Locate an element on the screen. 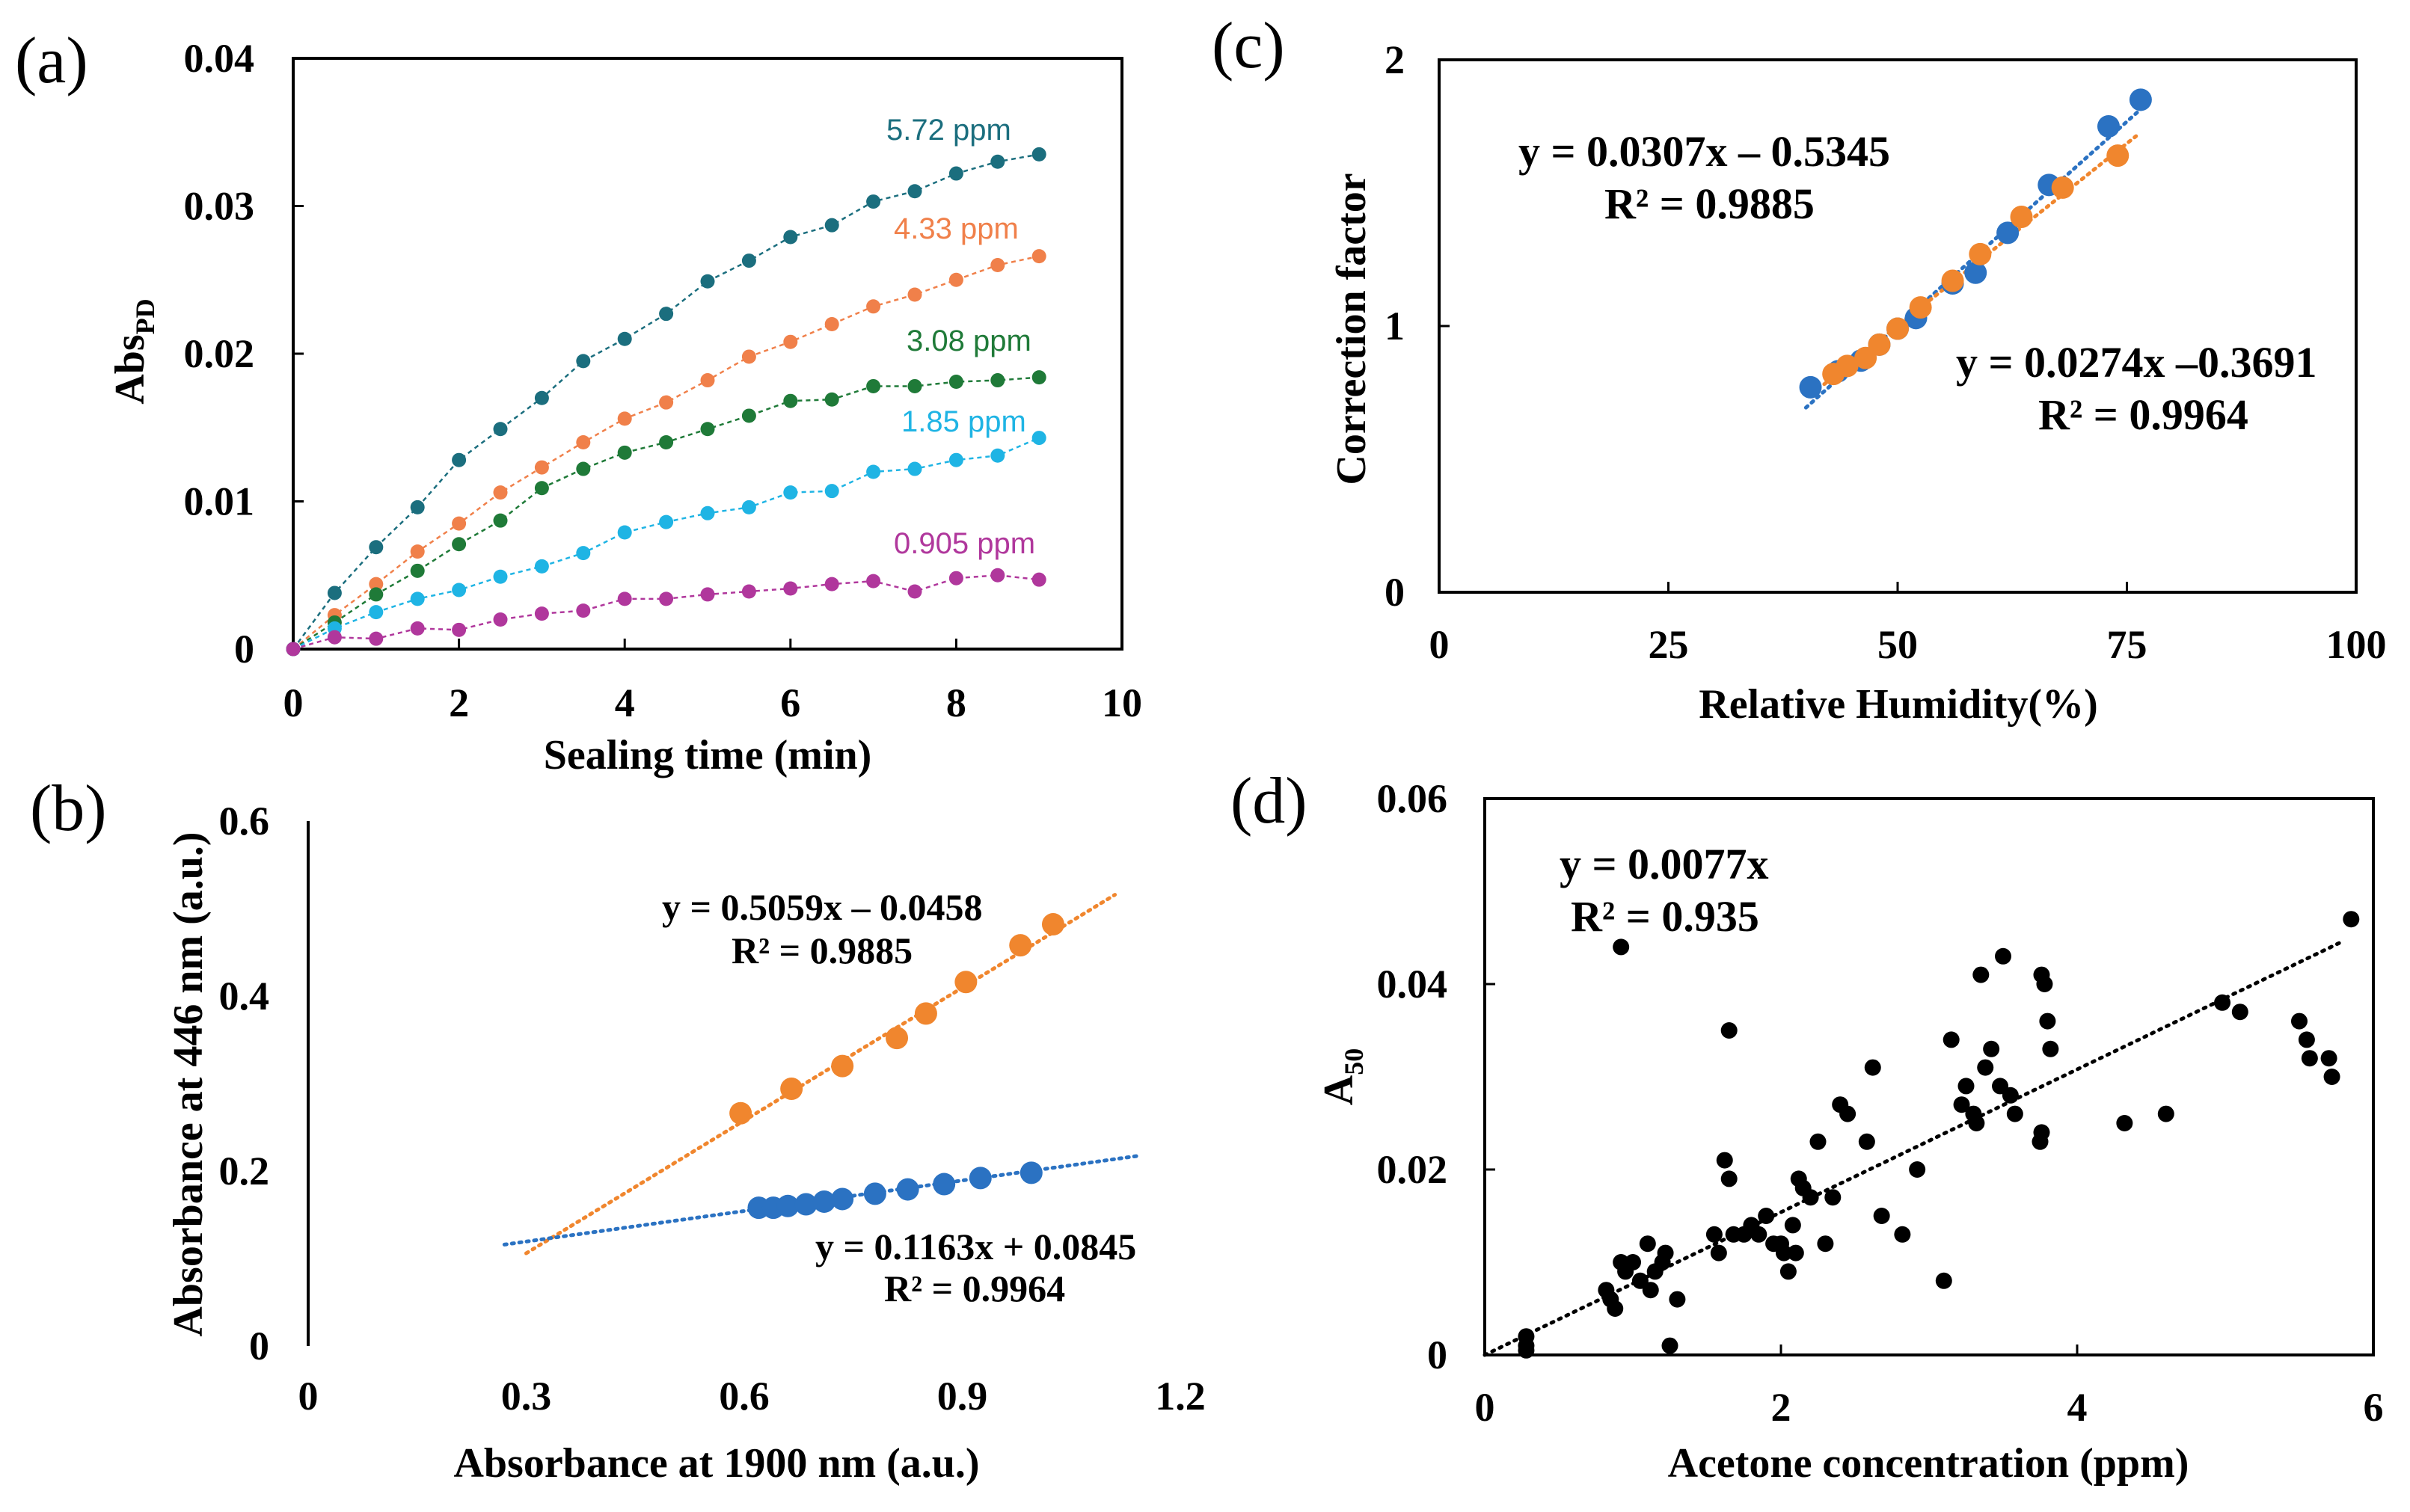  x-axis-label-a: Sealing time (min) is located at coordinates (708, 755).